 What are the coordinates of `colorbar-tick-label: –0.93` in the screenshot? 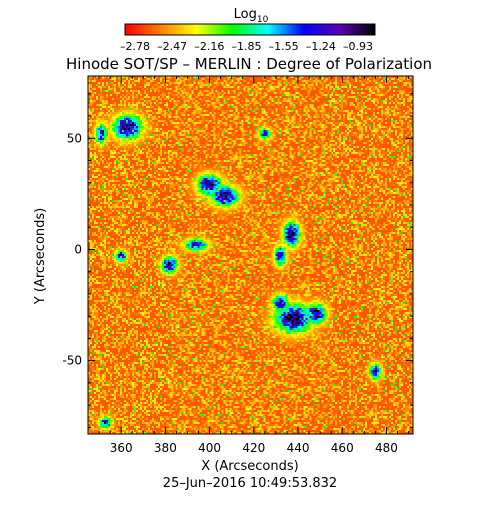 It's located at (358, 46).